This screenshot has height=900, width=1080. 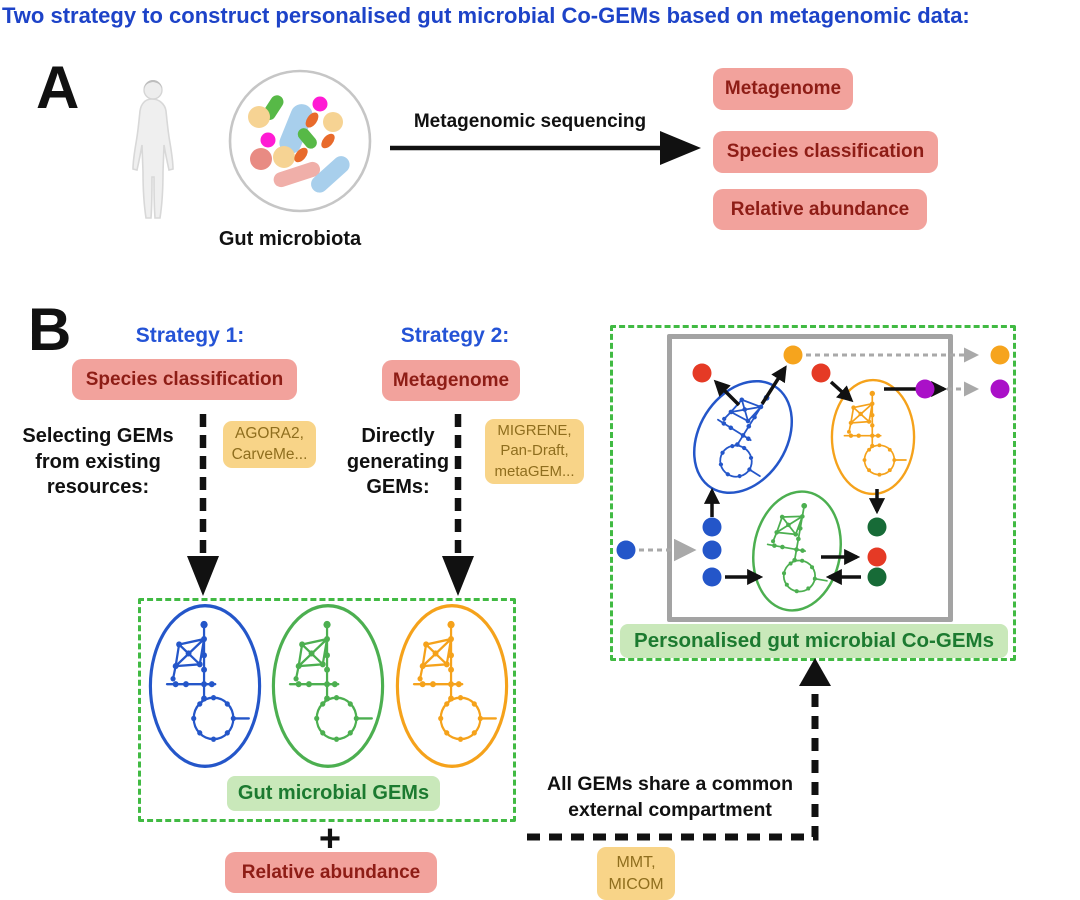 What do you see at coordinates (153, 149) in the screenshot?
I see `person-icon` at bounding box center [153, 149].